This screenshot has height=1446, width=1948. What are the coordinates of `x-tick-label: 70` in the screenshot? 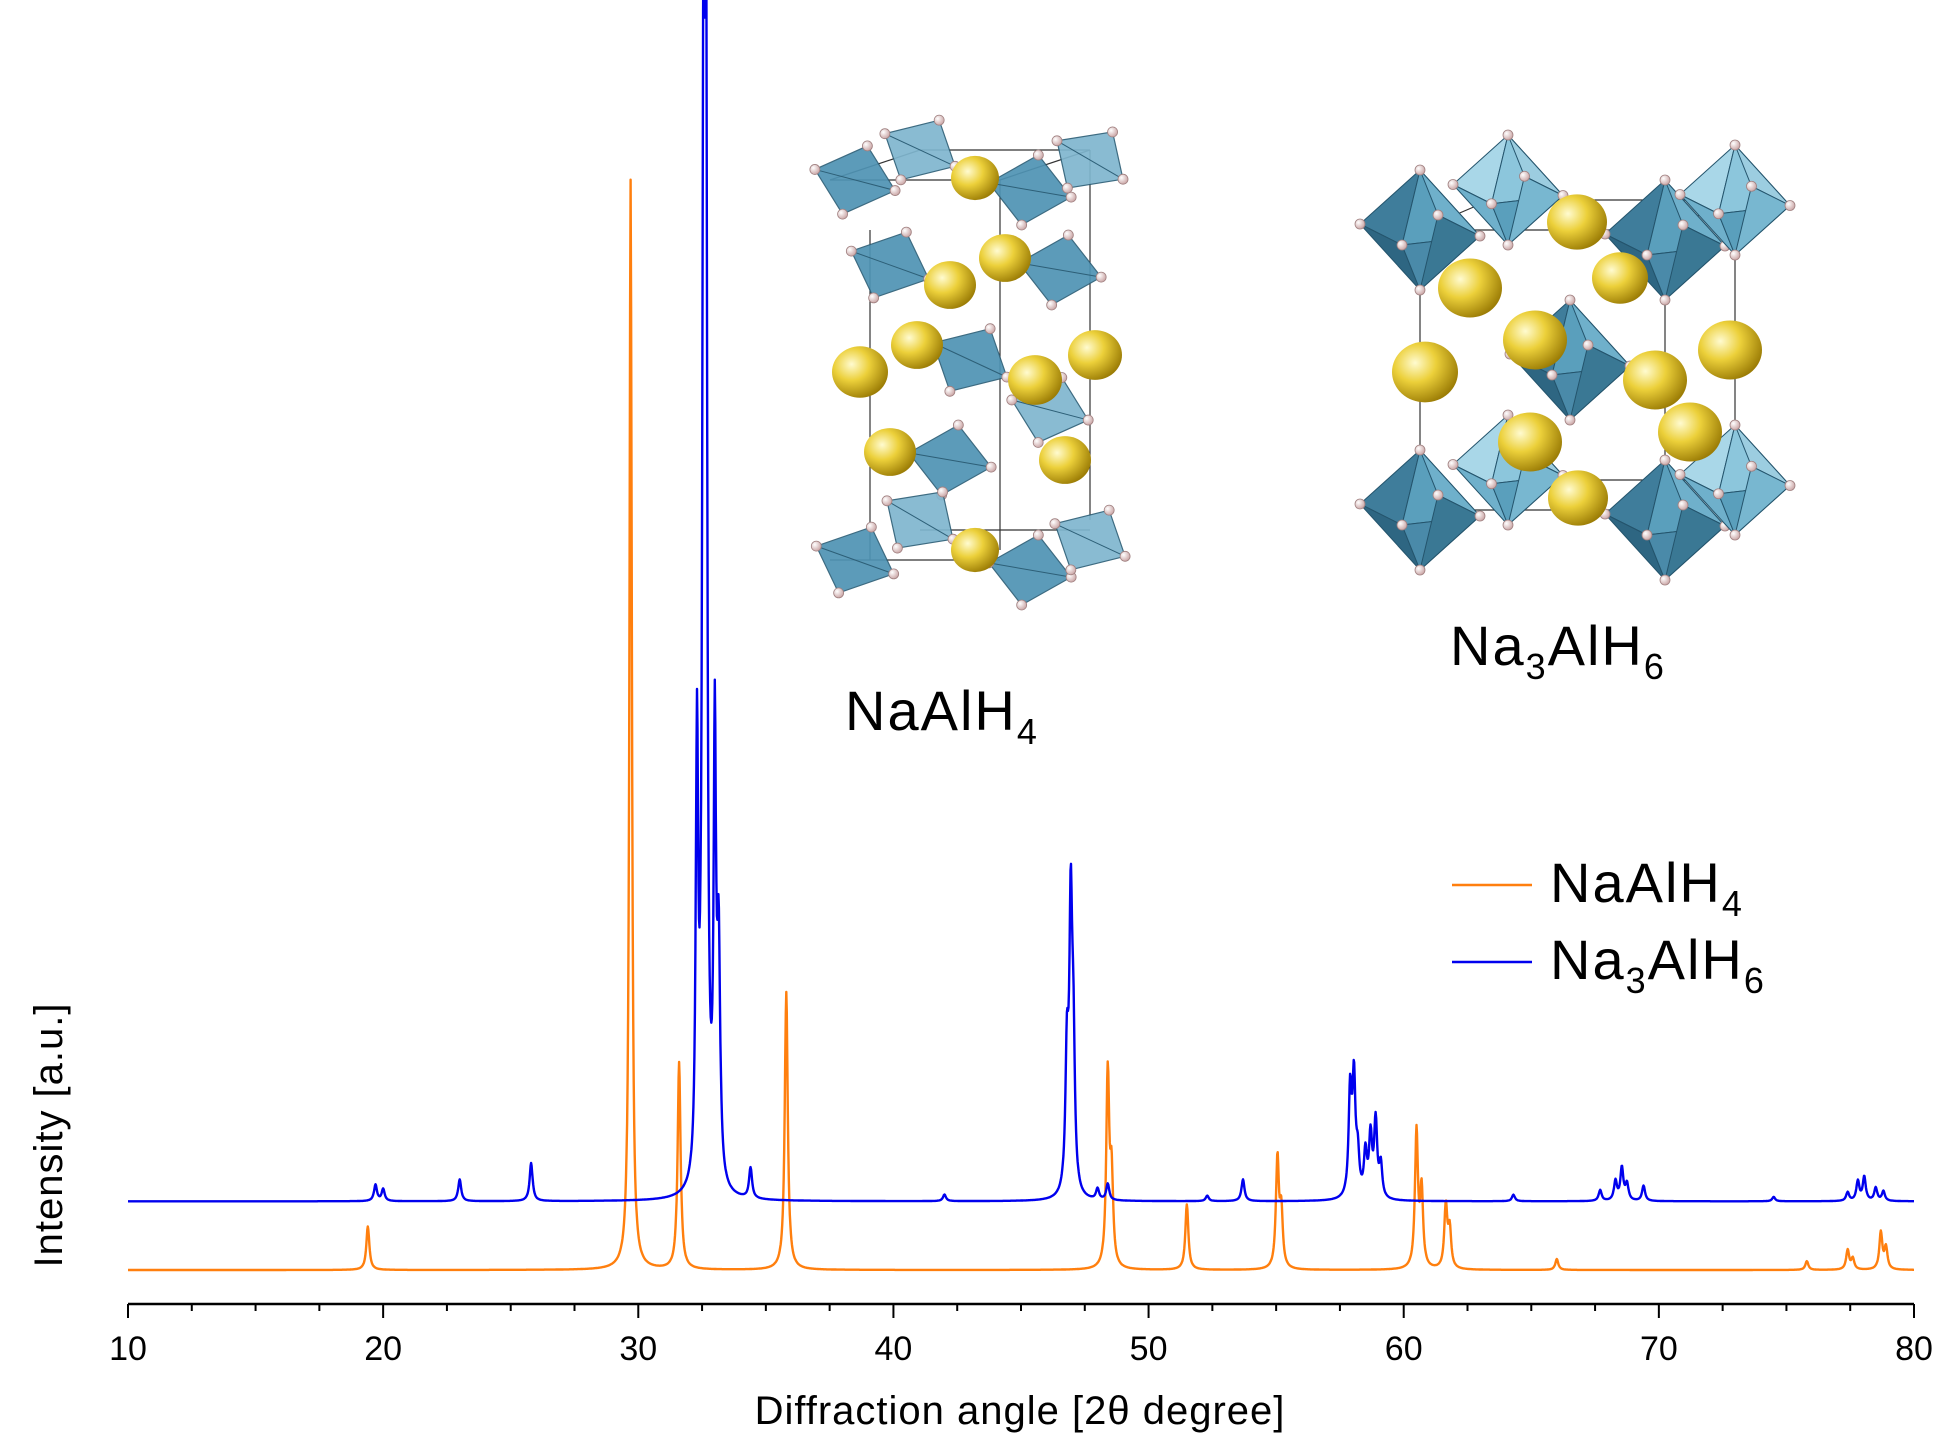 It's located at (1659, 1349).